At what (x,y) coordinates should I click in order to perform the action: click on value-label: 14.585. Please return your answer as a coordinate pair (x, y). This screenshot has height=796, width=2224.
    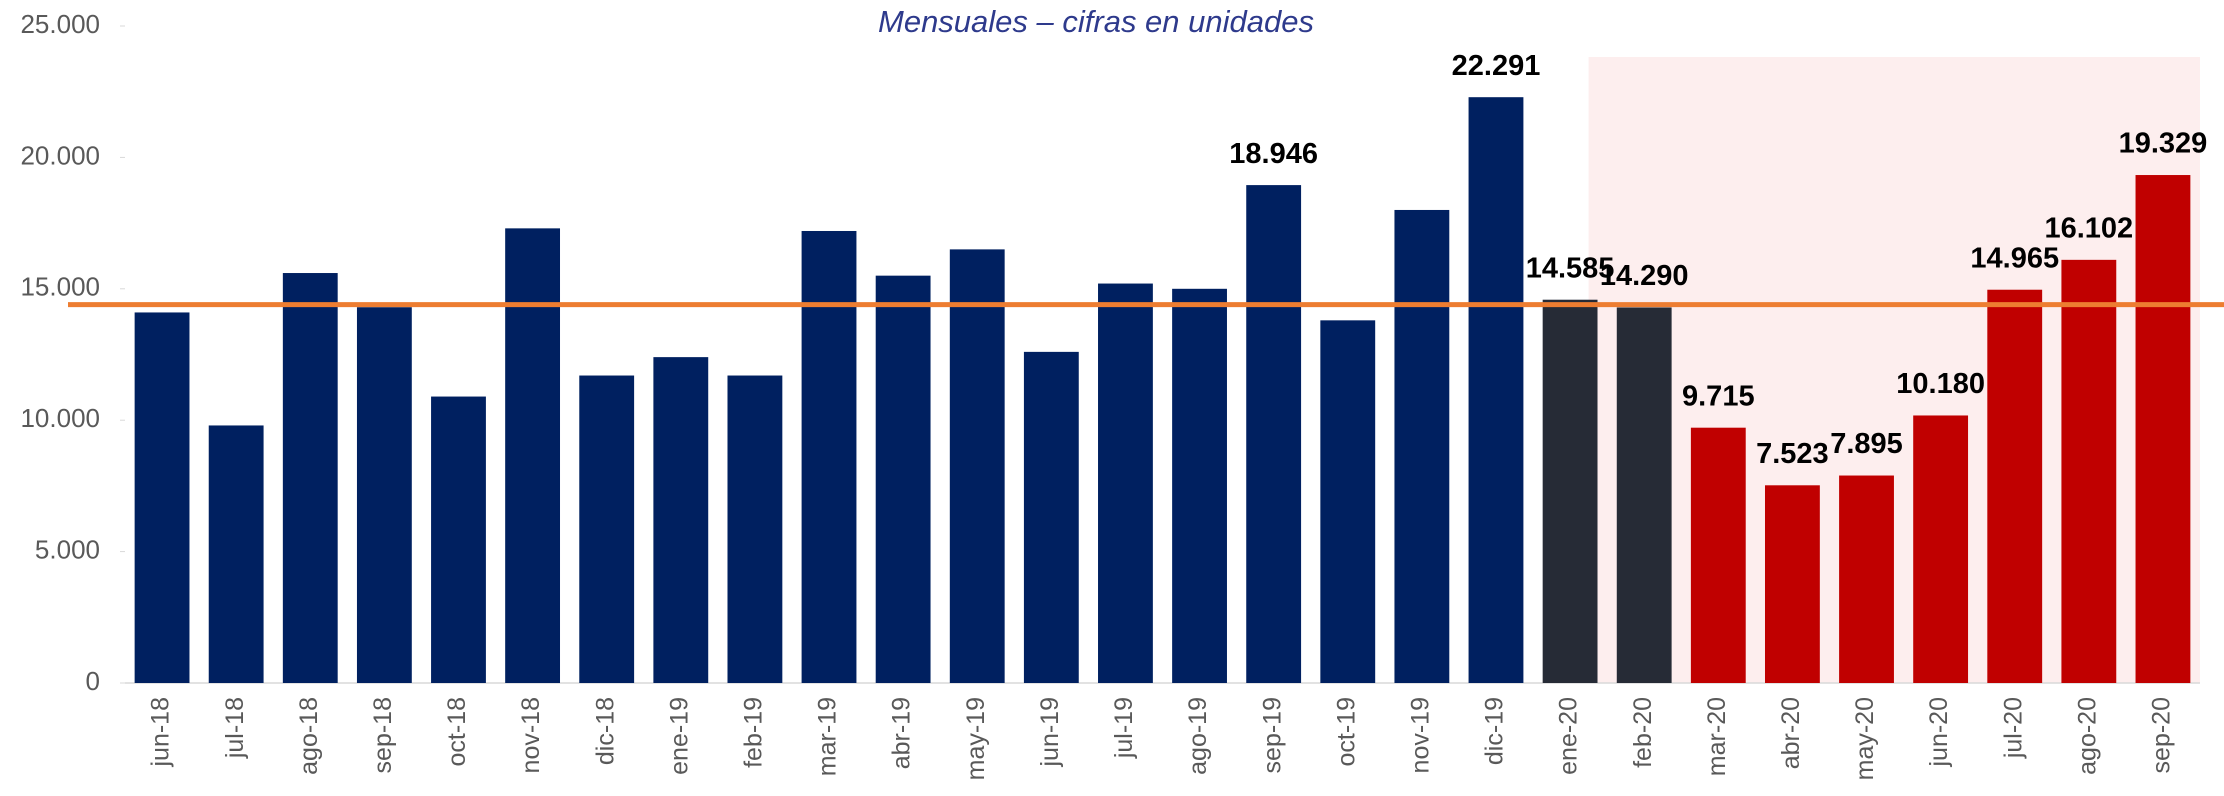
    Looking at the image, I should click on (1570, 268).